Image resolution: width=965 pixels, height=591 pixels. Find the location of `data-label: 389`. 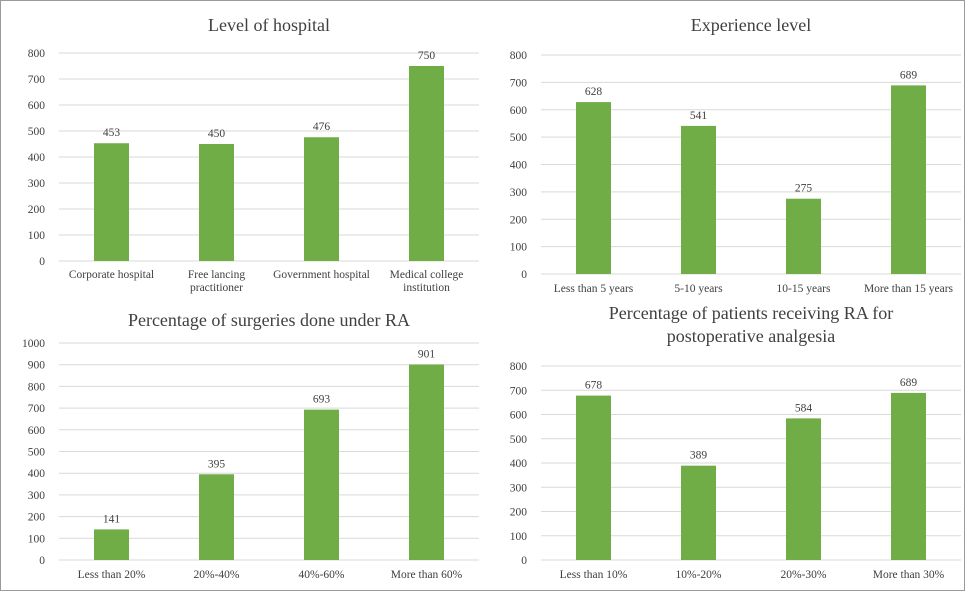

data-label: 389 is located at coordinates (699, 456).